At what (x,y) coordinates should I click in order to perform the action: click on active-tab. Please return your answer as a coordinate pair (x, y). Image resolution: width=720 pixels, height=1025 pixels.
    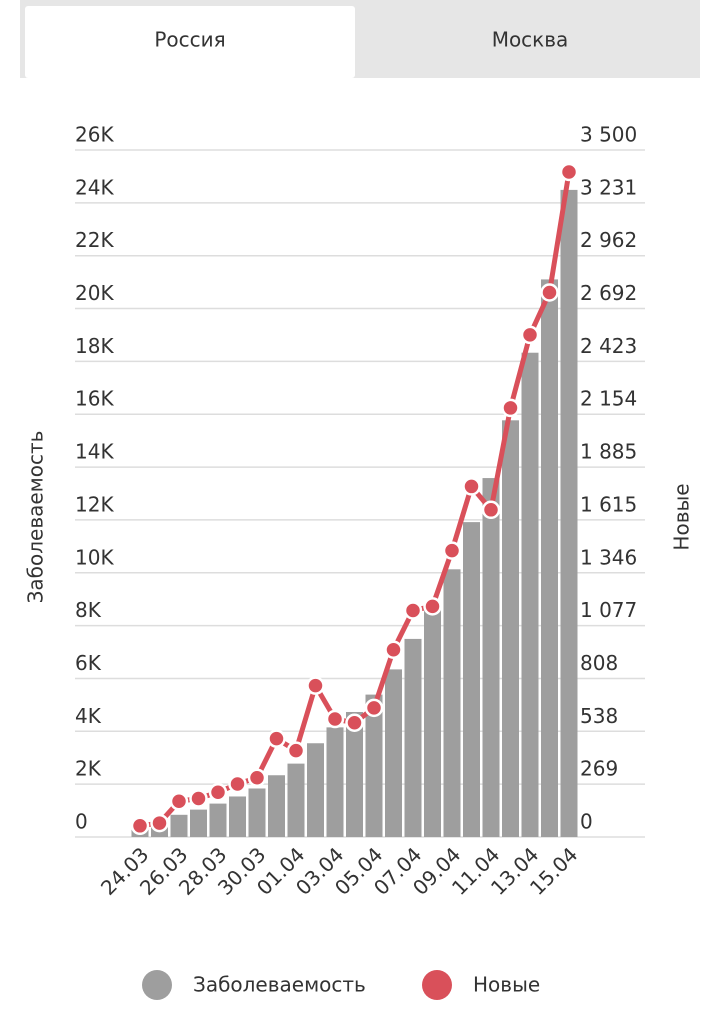
    Looking at the image, I should click on (190, 42).